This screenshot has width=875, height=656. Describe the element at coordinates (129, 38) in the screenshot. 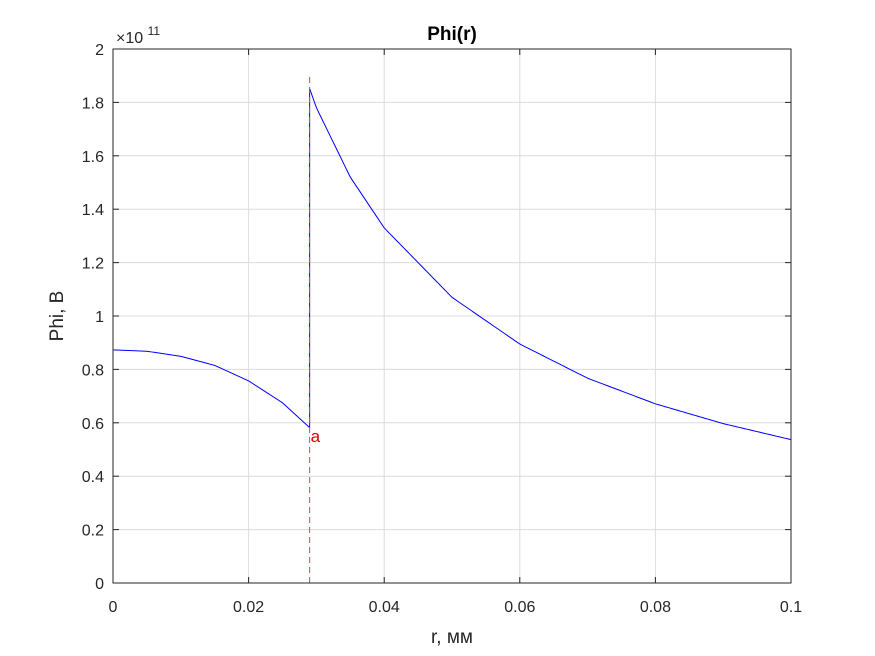

I see `y-multiplier-base: ×10` at that location.